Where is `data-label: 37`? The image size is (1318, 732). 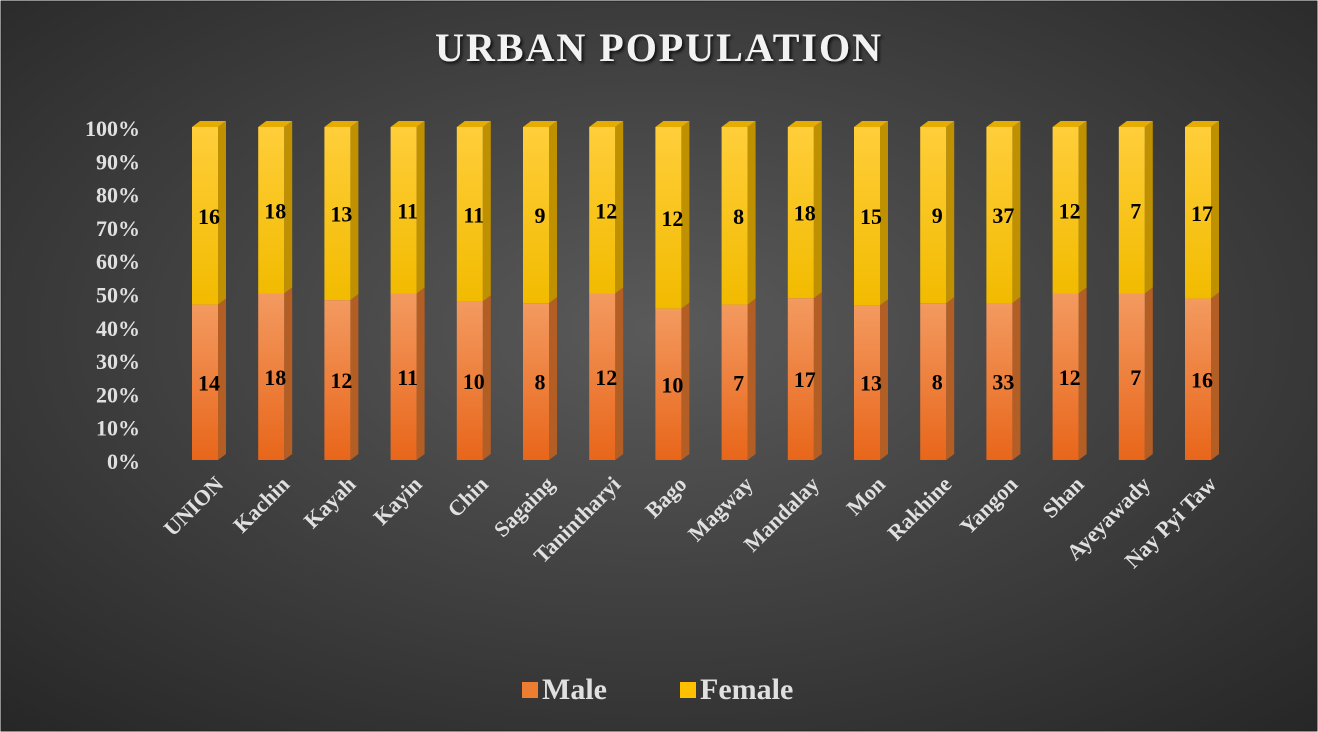 data-label: 37 is located at coordinates (1003, 215).